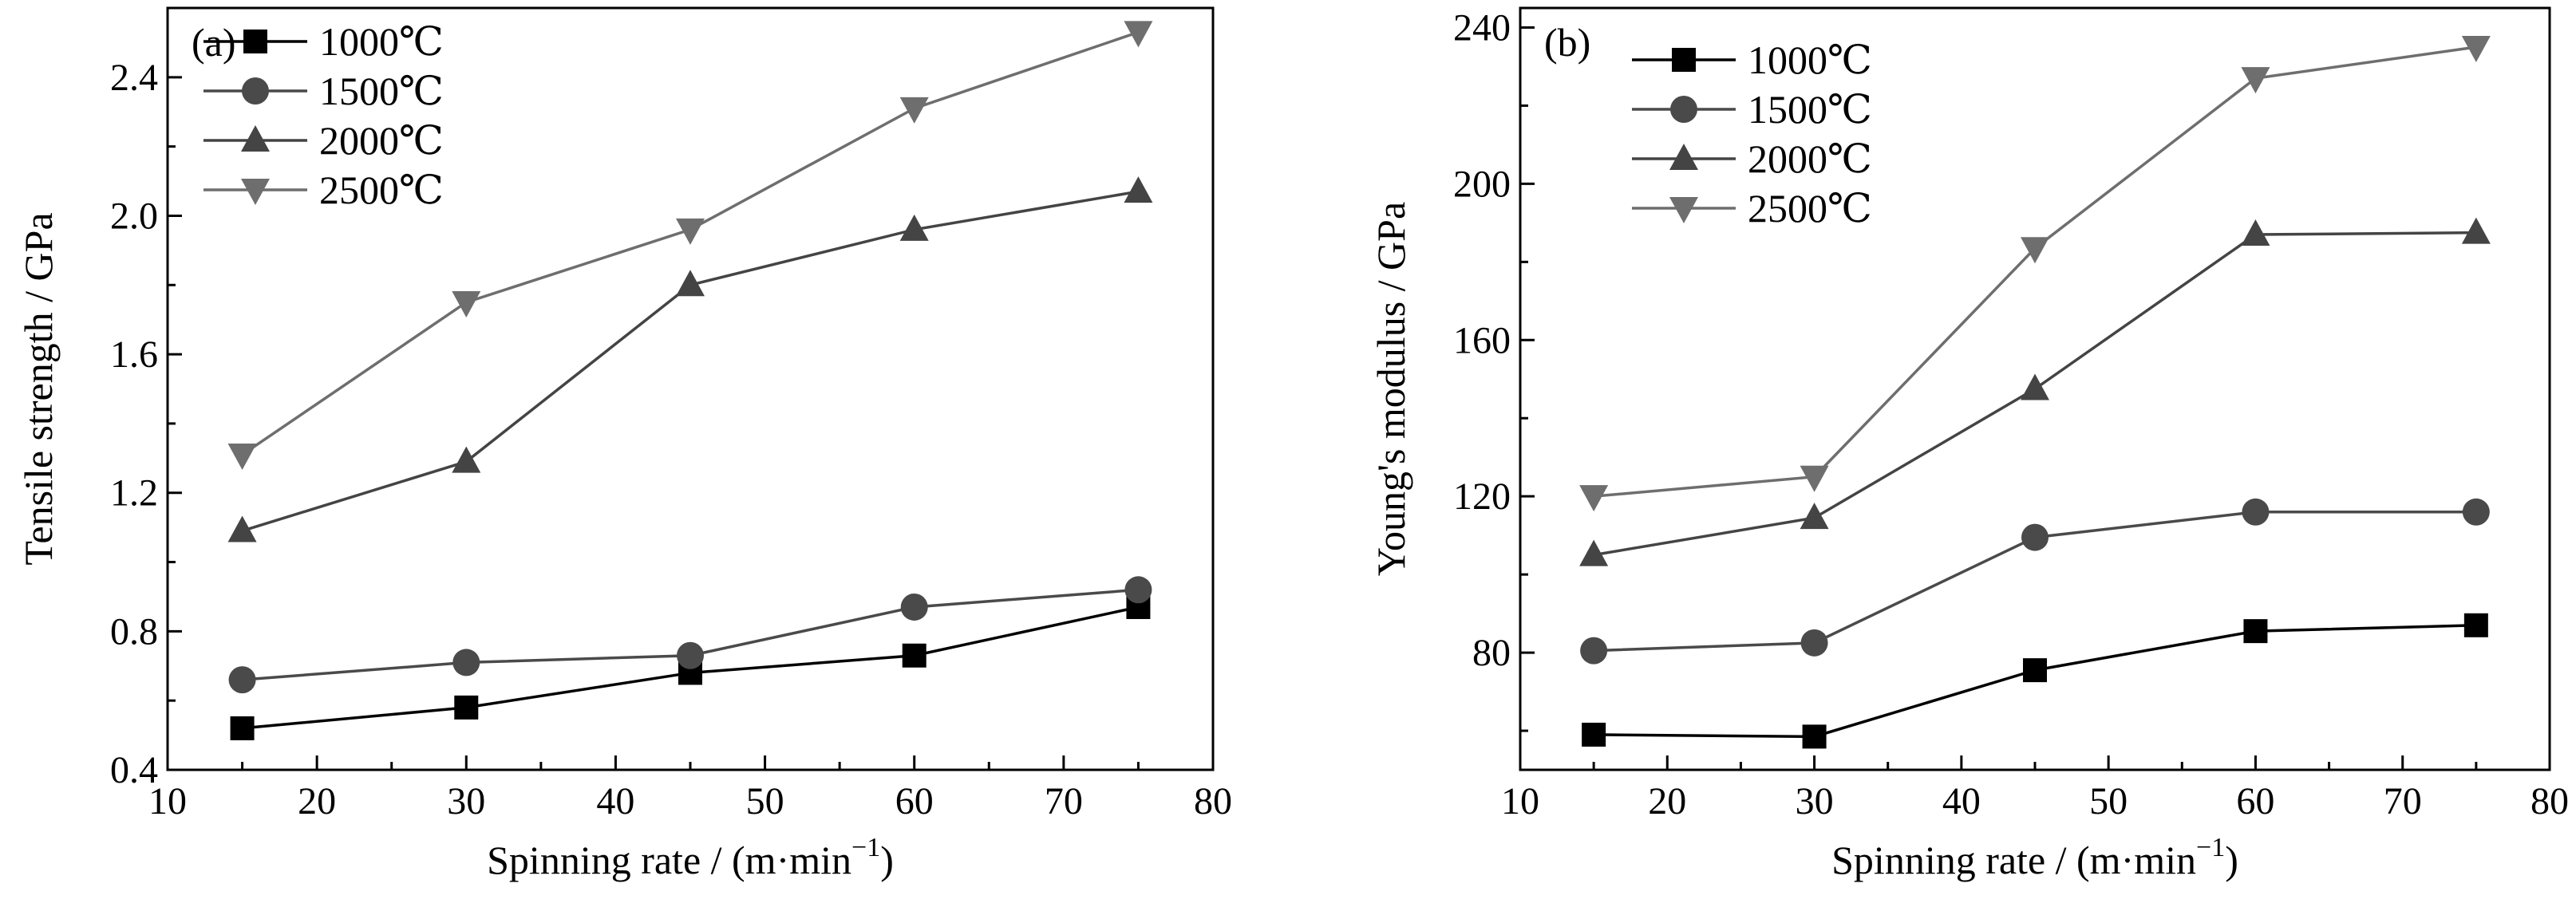 The width and height of the screenshot is (2576, 923). Describe the element at coordinates (134, 770) in the screenshot. I see `y-tick-label: 0.4` at that location.